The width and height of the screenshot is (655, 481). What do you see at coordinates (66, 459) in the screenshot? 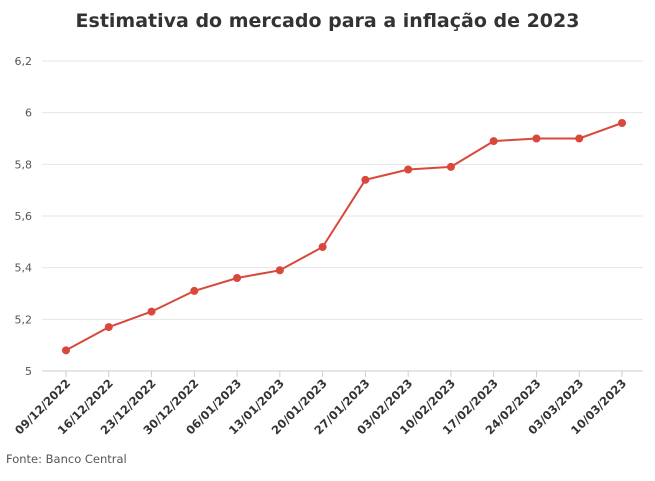
I see `source-note: Fonte: Banco Central` at bounding box center [66, 459].